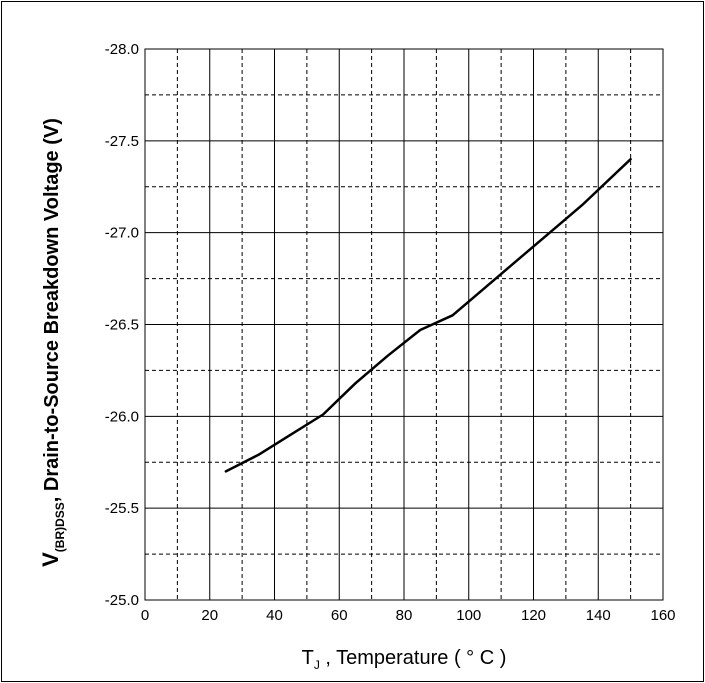 This screenshot has width=705, height=683. I want to click on x-tick-labels: 0 20 40 60 80 100 120 140 160, so click(408, 615).